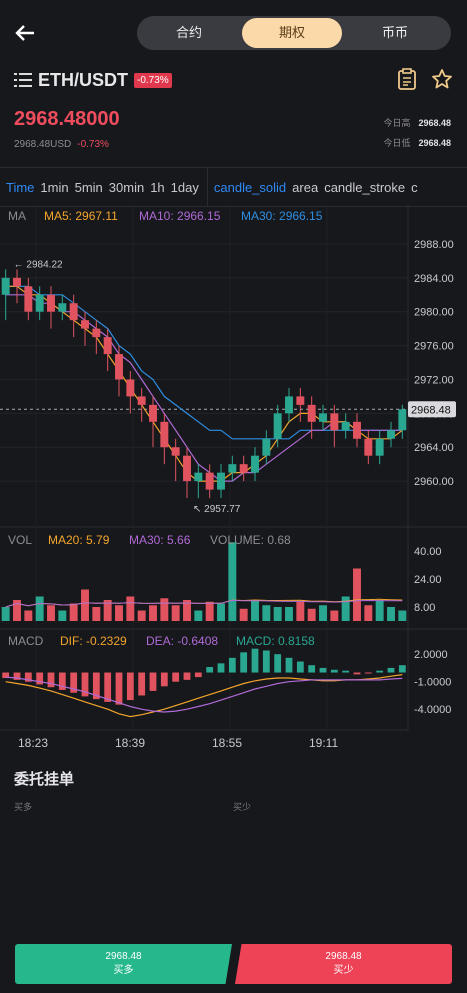 The image size is (467, 993). What do you see at coordinates (343, 956) in the screenshot?
I see `sell-price: 2968.48` at bounding box center [343, 956].